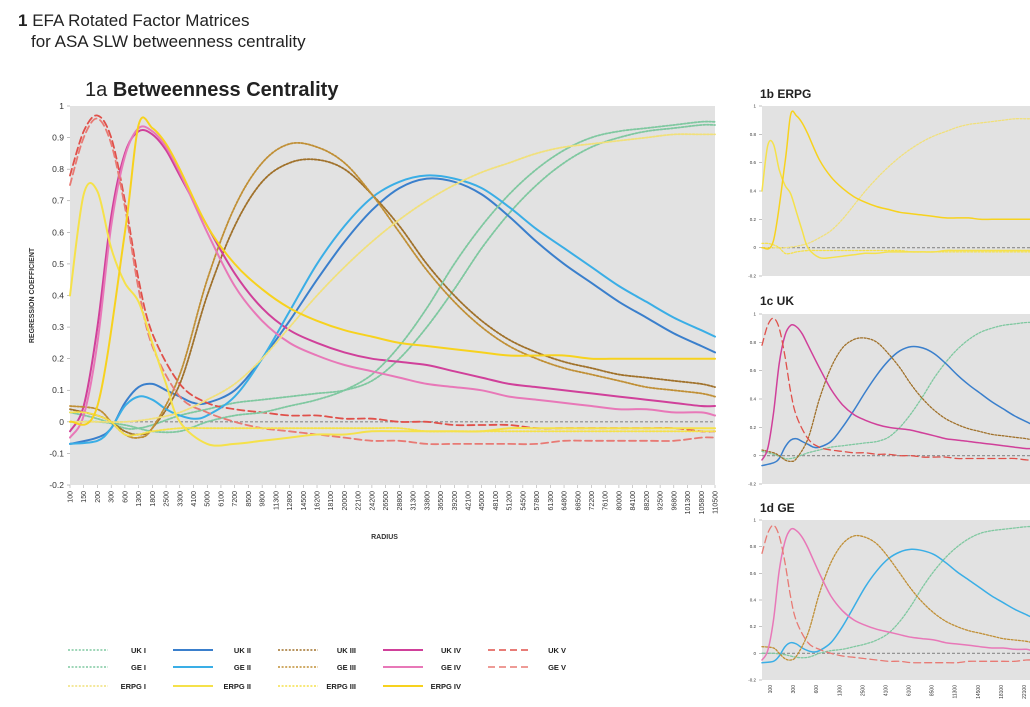 The image size is (1030, 707). What do you see at coordinates (400, 501) in the screenshot?
I see `x-tick-label: 28800` at bounding box center [400, 501].